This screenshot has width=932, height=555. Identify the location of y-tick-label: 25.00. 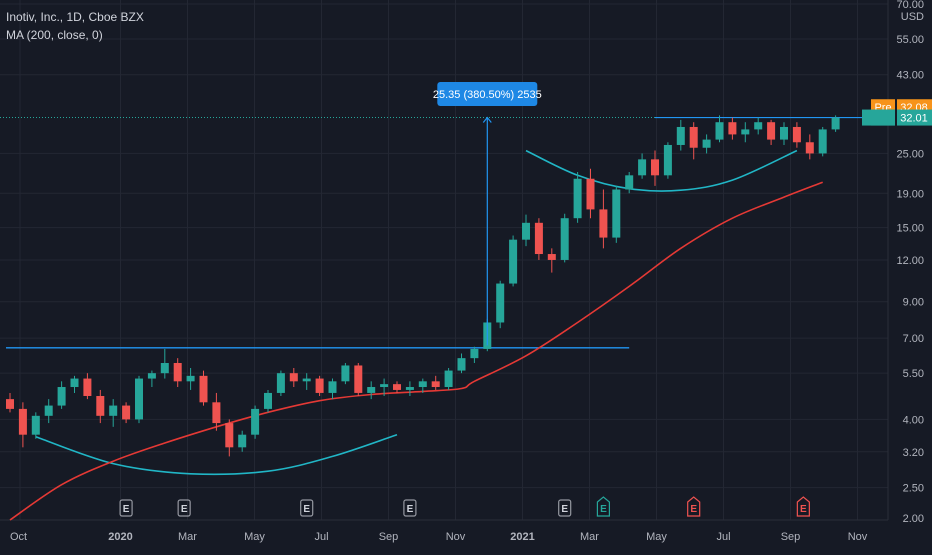
(910, 154).